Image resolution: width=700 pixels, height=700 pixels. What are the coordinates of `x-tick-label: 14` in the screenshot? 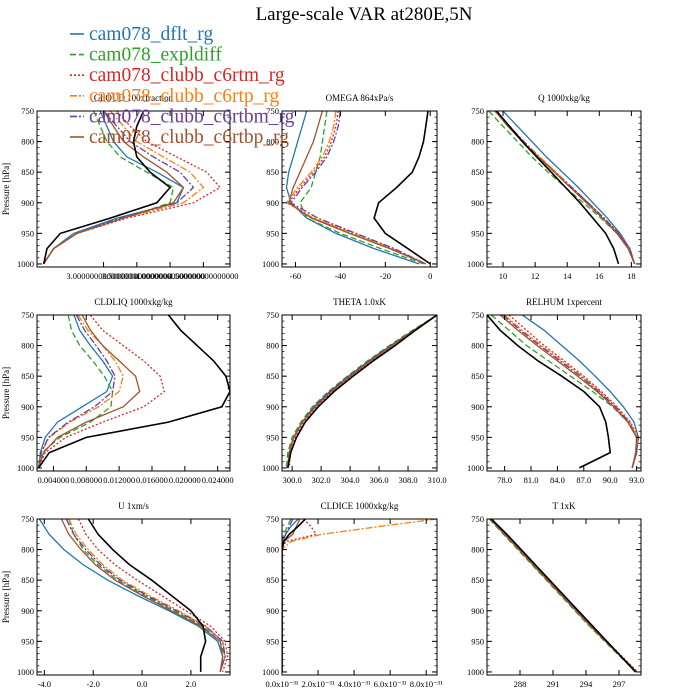 It's located at (567, 276).